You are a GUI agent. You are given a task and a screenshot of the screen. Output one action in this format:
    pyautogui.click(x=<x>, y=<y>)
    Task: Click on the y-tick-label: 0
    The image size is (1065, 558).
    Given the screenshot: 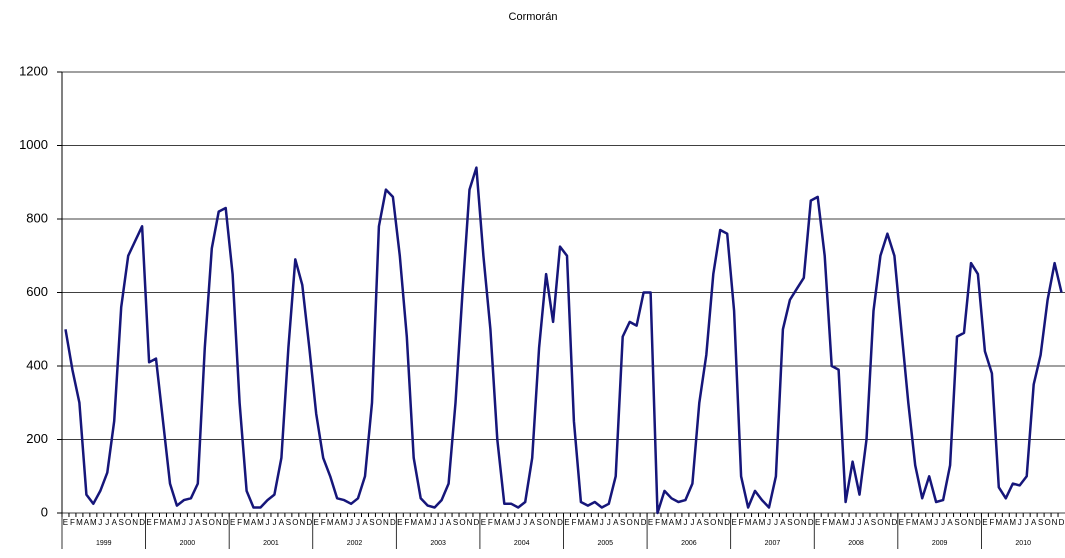 What is the action you would take?
    pyautogui.click(x=44, y=511)
    